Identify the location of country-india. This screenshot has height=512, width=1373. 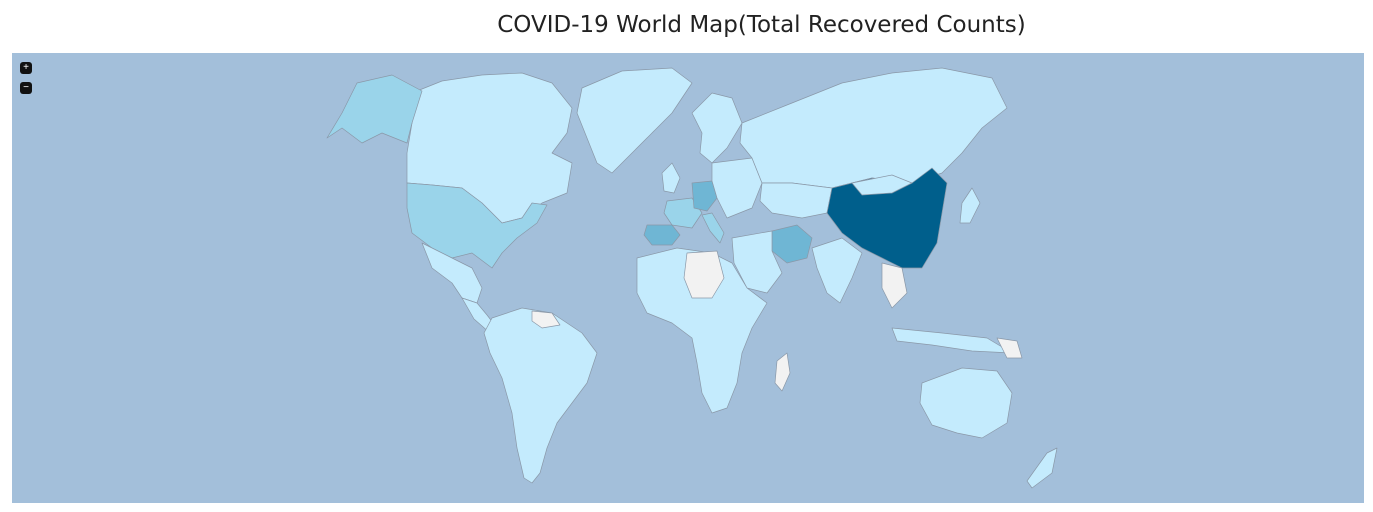
(837, 270).